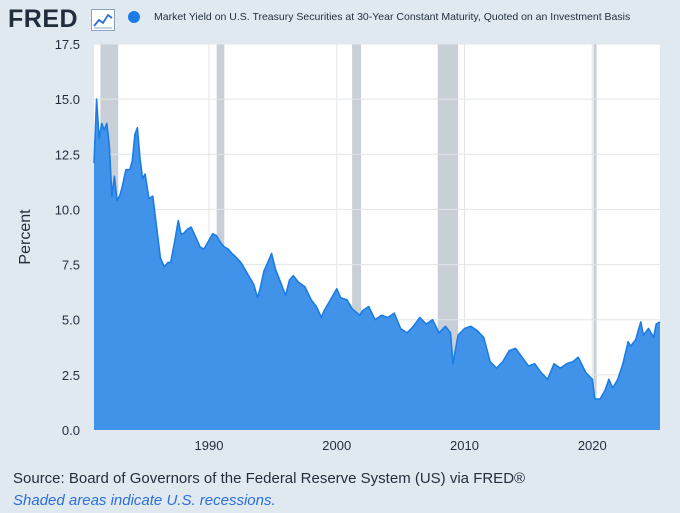 This screenshot has width=680, height=513. I want to click on recession-note: Shaded areas indicate U.S. recessions., so click(144, 500).